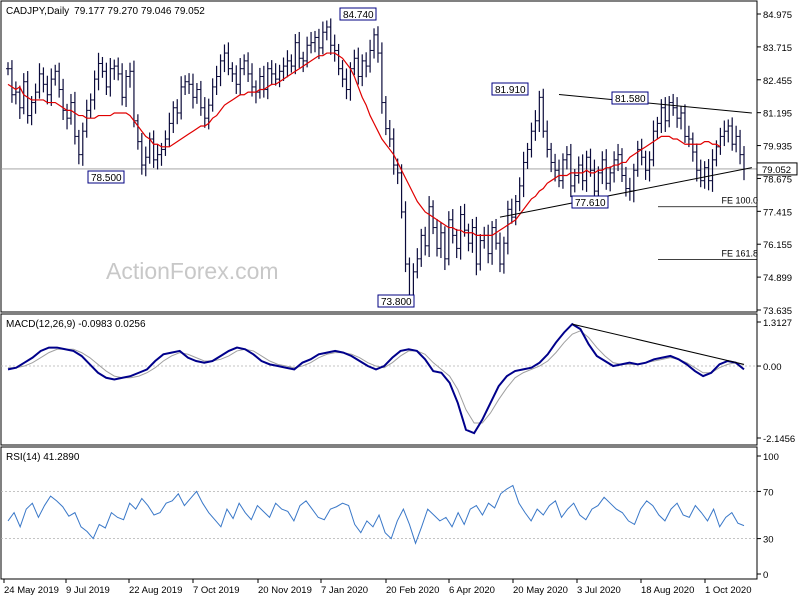  I want to click on price-trendlines, so click(625, 155).